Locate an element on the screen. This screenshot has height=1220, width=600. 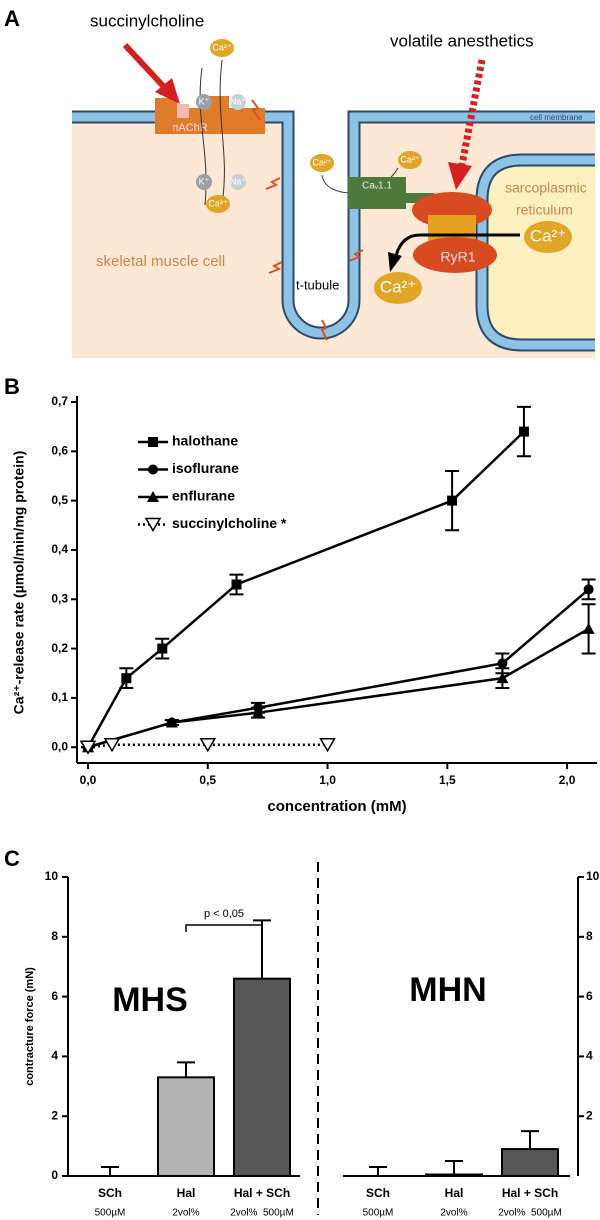
x-axis-title: concentration (mM) is located at coordinates (336, 806).